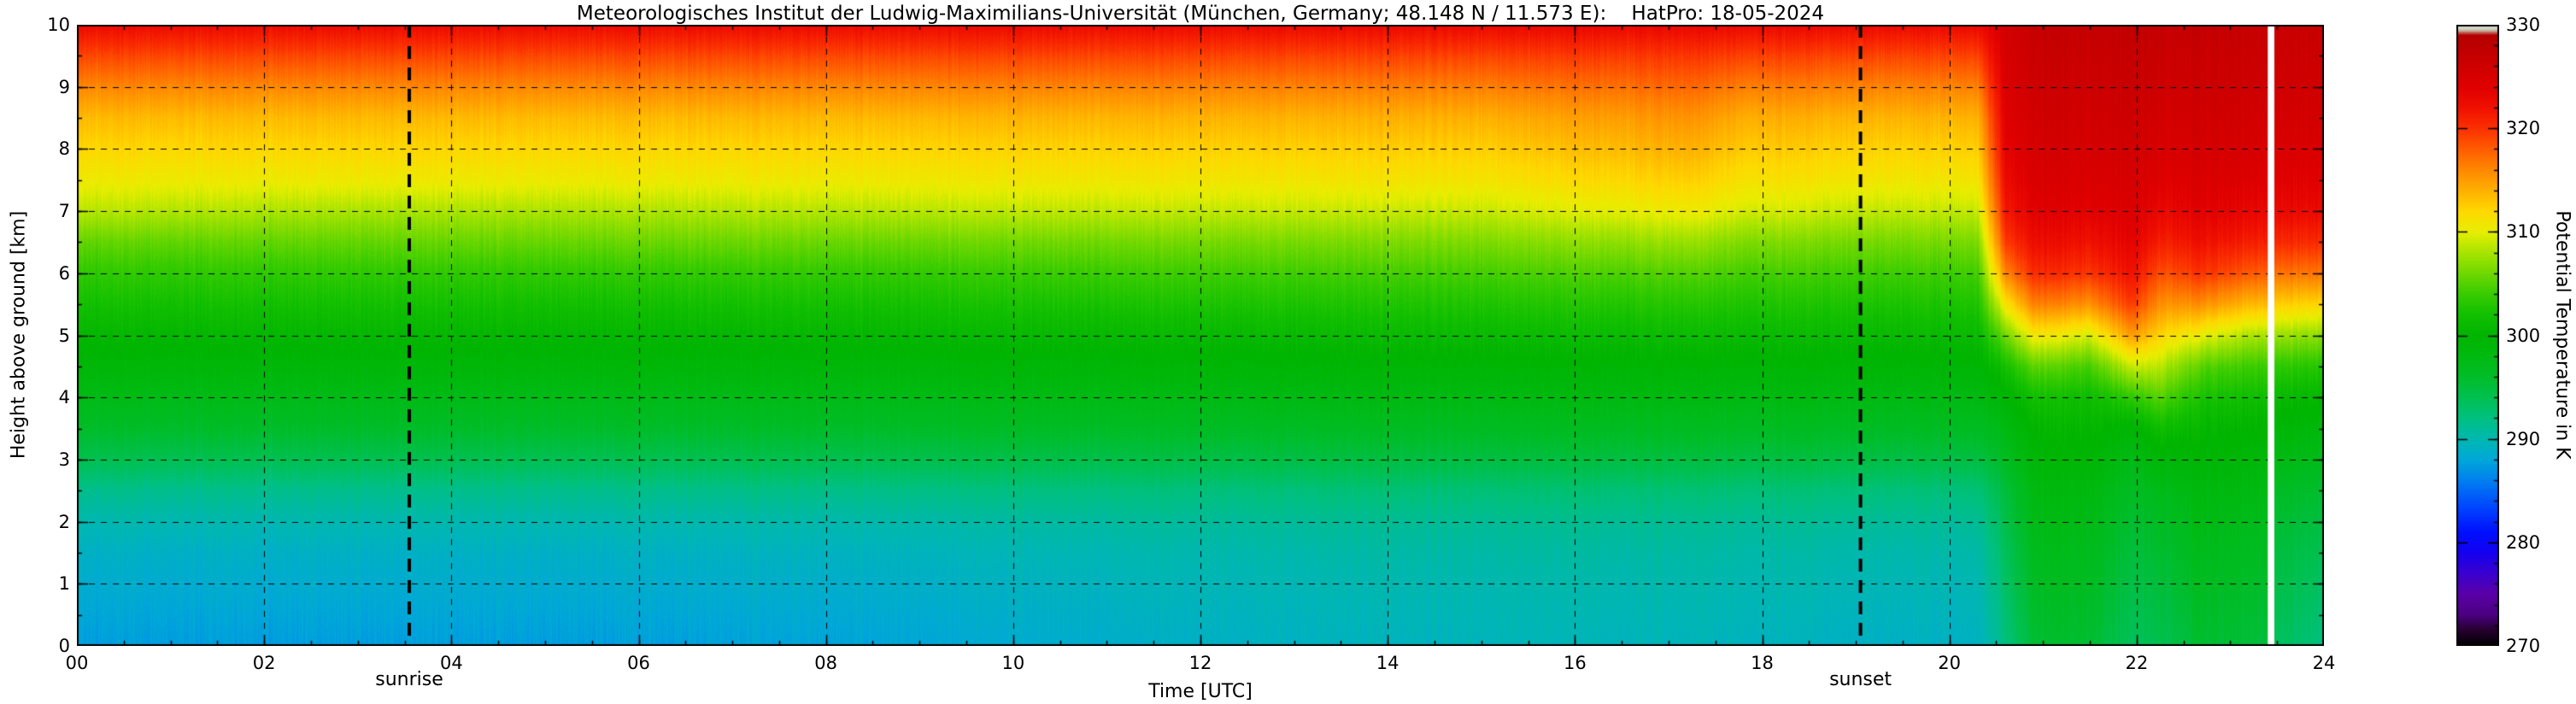  What do you see at coordinates (1200, 691) in the screenshot?
I see `x-axis-label: Time [UTC]` at bounding box center [1200, 691].